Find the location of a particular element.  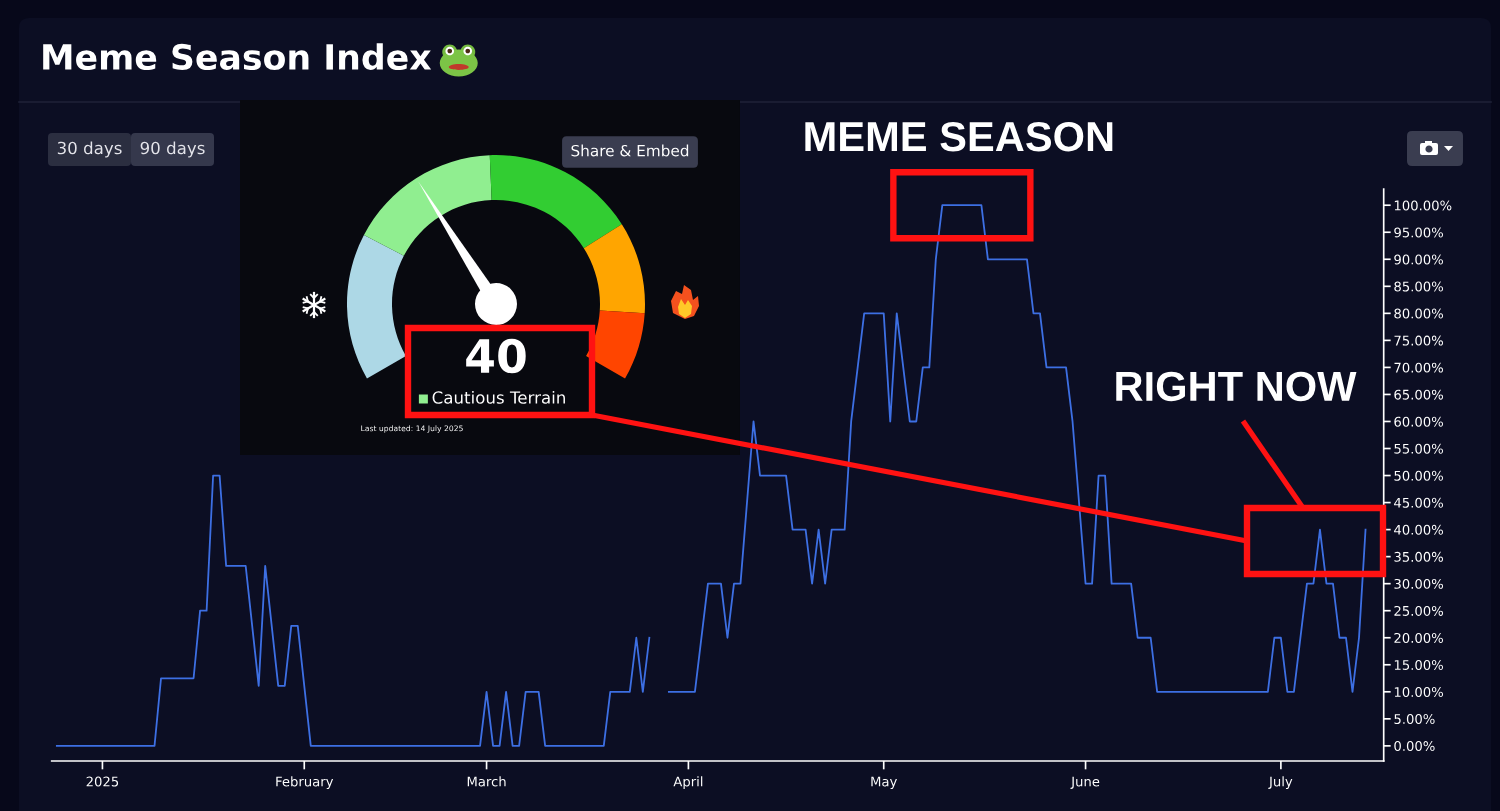

y-tick-label: 95.00% is located at coordinates (1418, 232).